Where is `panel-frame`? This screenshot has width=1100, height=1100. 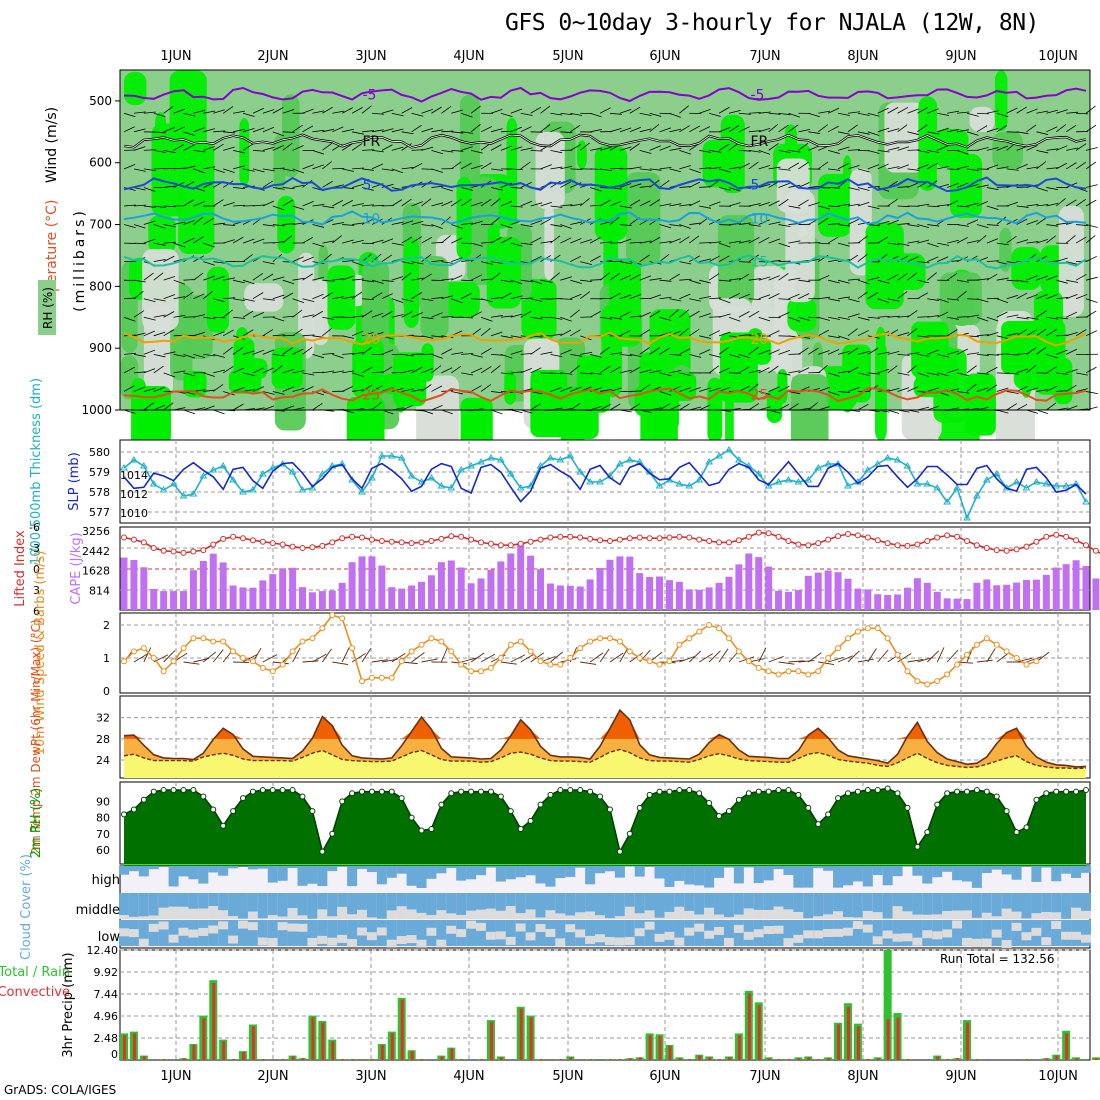 panel-frame is located at coordinates (605, 481).